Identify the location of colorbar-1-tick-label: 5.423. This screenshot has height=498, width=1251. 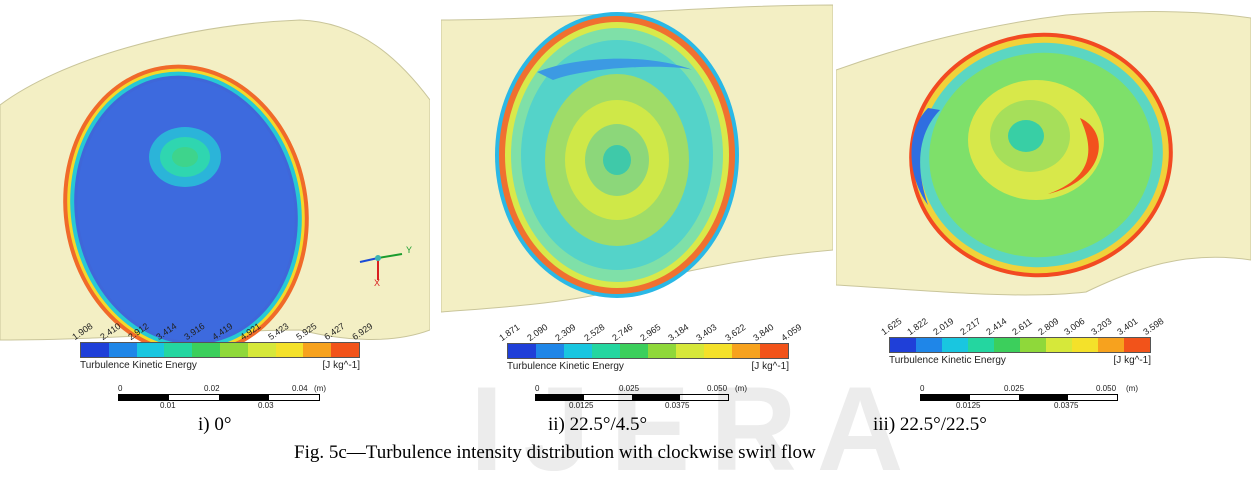
(278, 331).